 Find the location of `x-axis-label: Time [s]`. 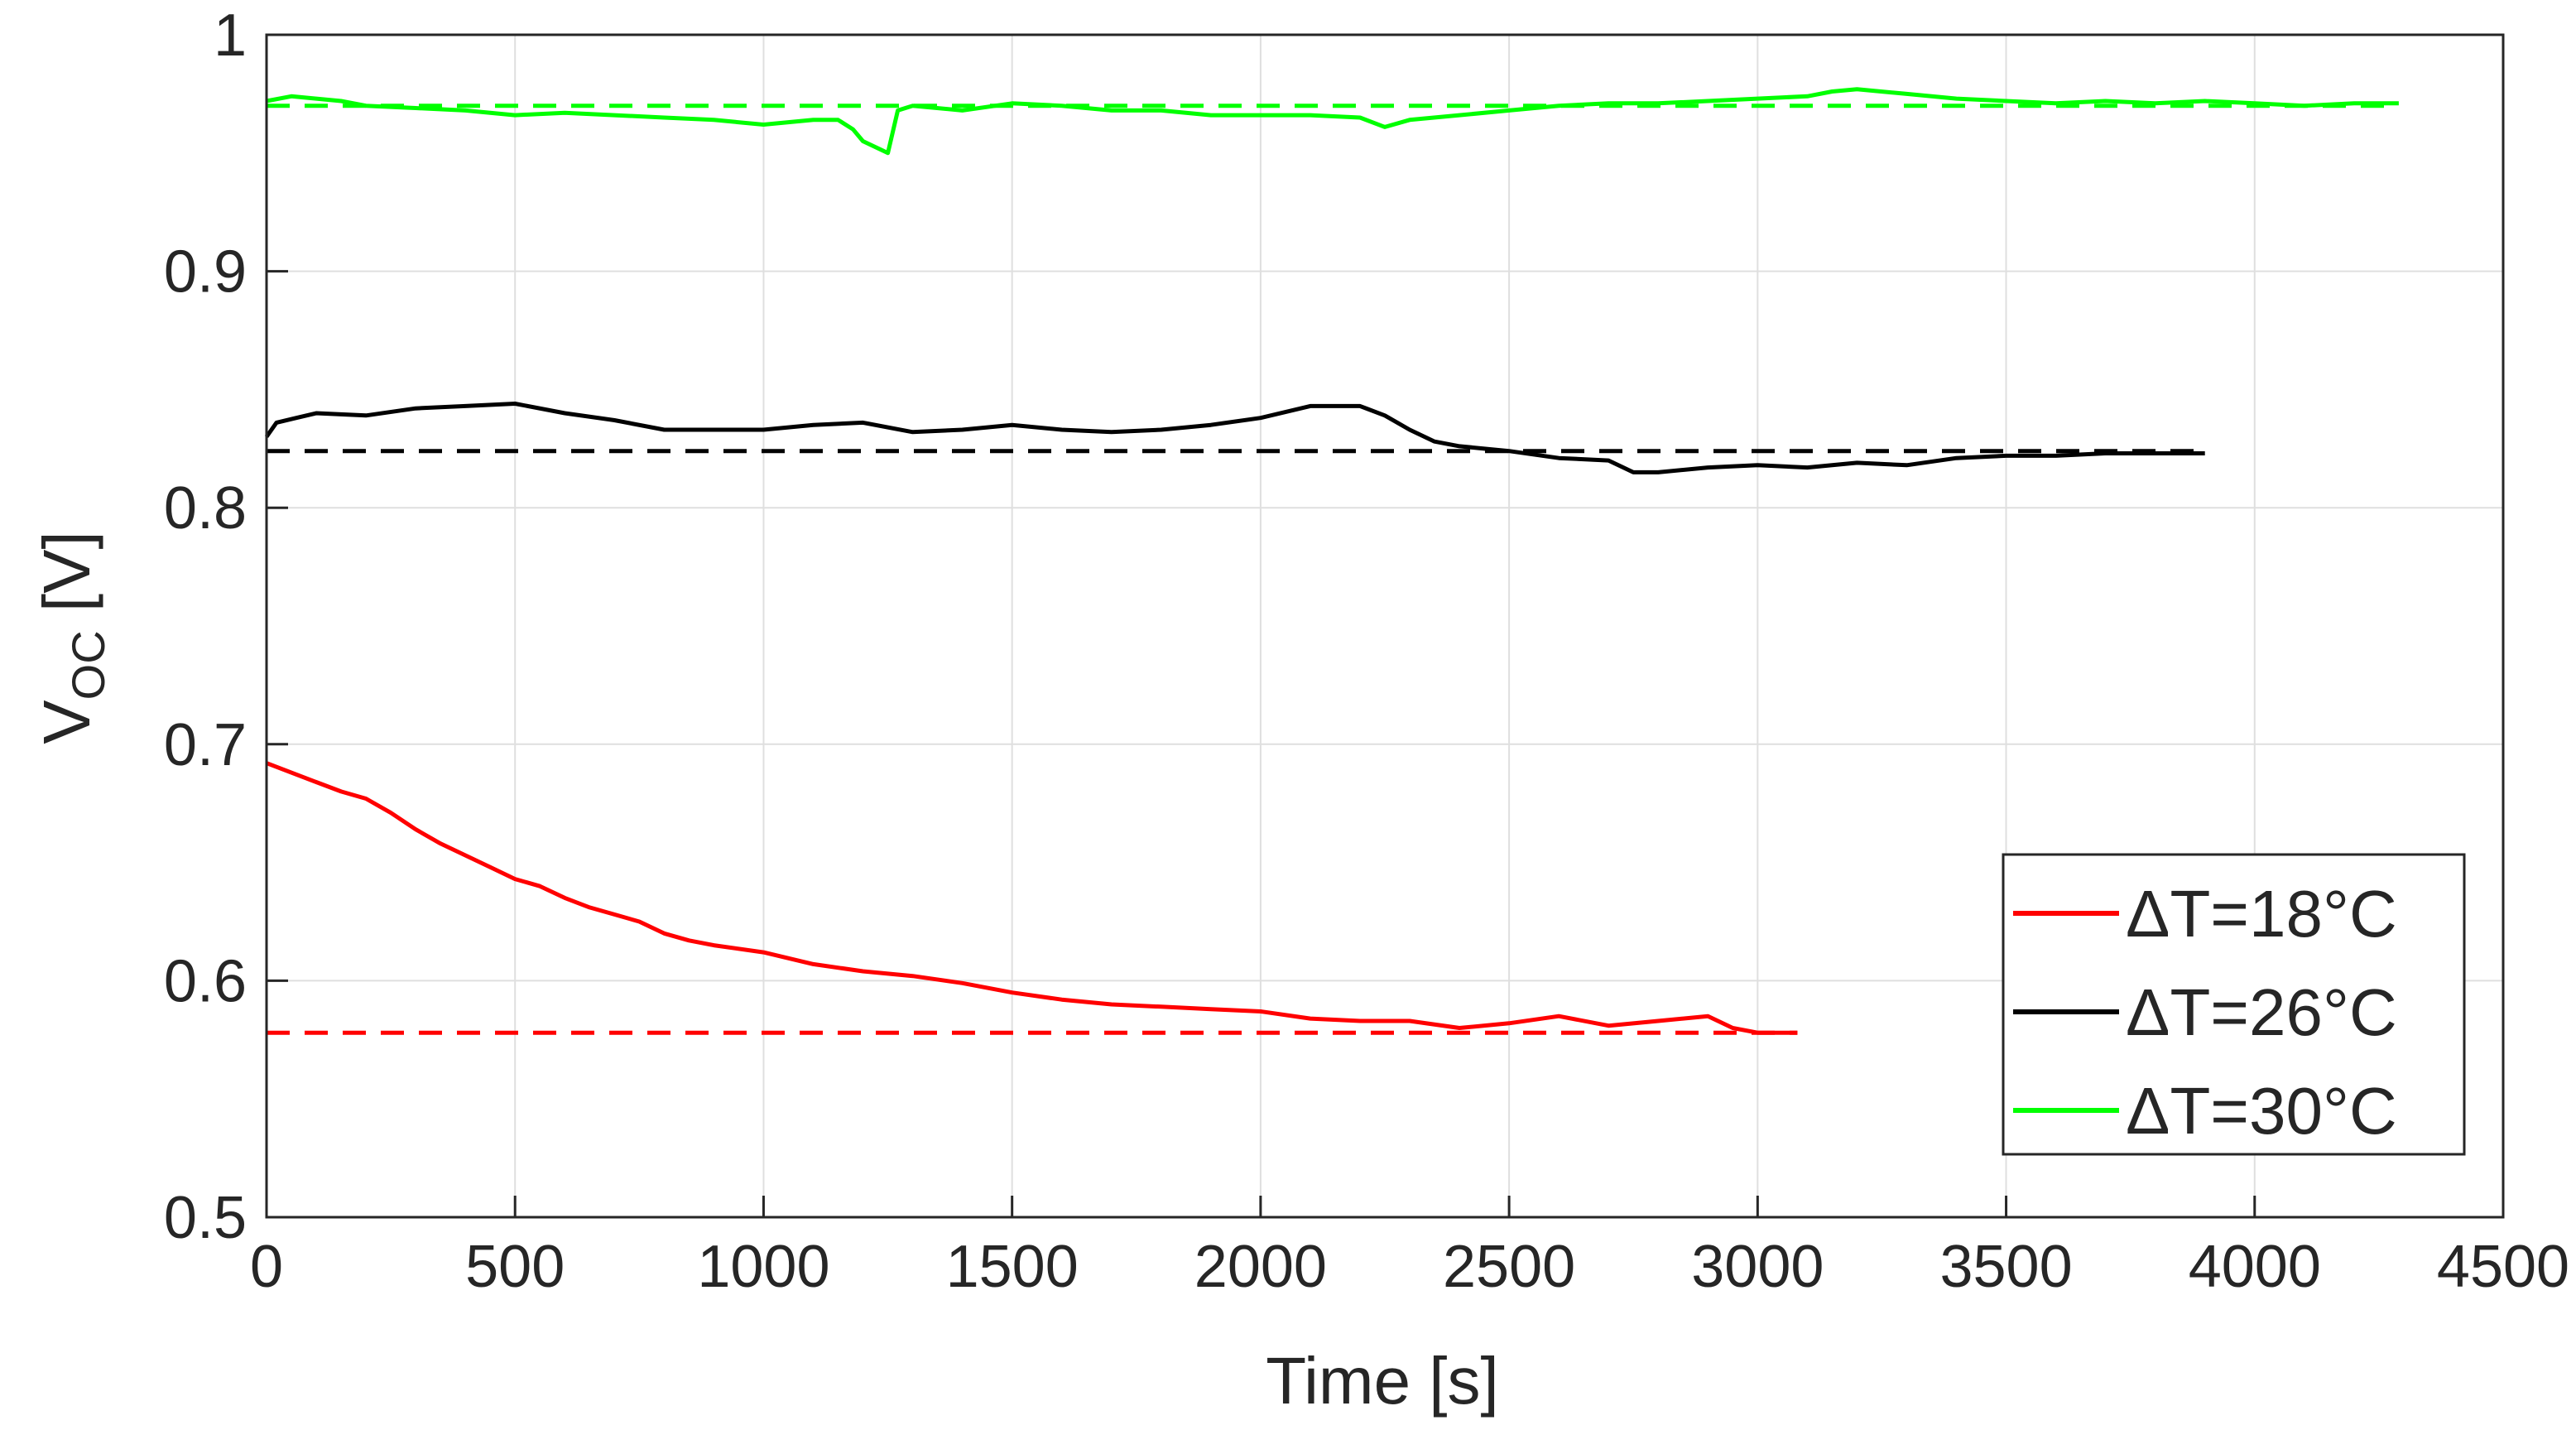

x-axis-label: Time [s] is located at coordinates (1382, 1381).